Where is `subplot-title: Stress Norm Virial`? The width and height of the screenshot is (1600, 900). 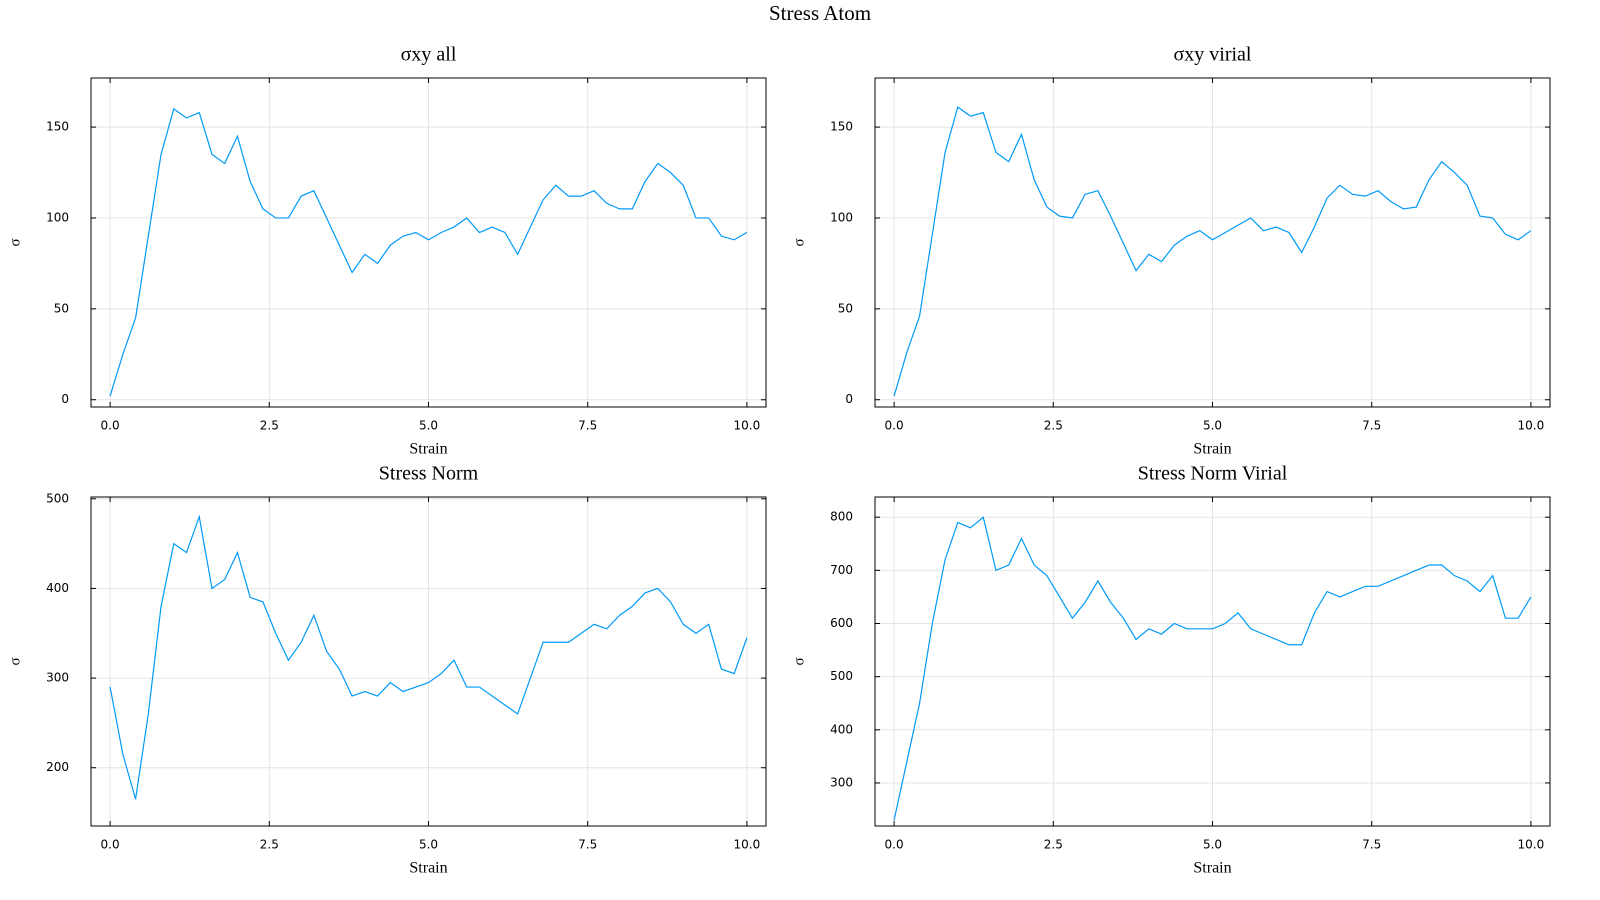 subplot-title: Stress Norm Virial is located at coordinates (1213, 474).